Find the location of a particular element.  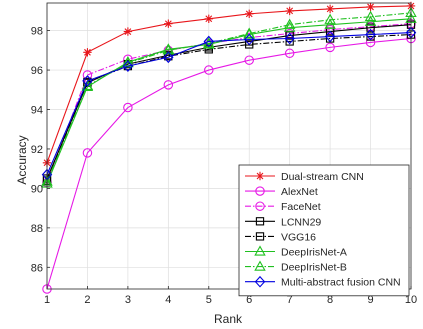

legend-item: DeepIrisNet-A is located at coordinates (296, 252).